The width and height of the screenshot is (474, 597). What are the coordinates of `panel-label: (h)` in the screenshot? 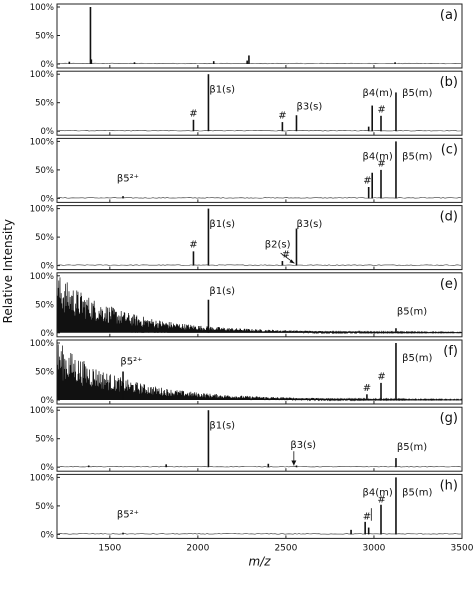 It's located at (449, 485).